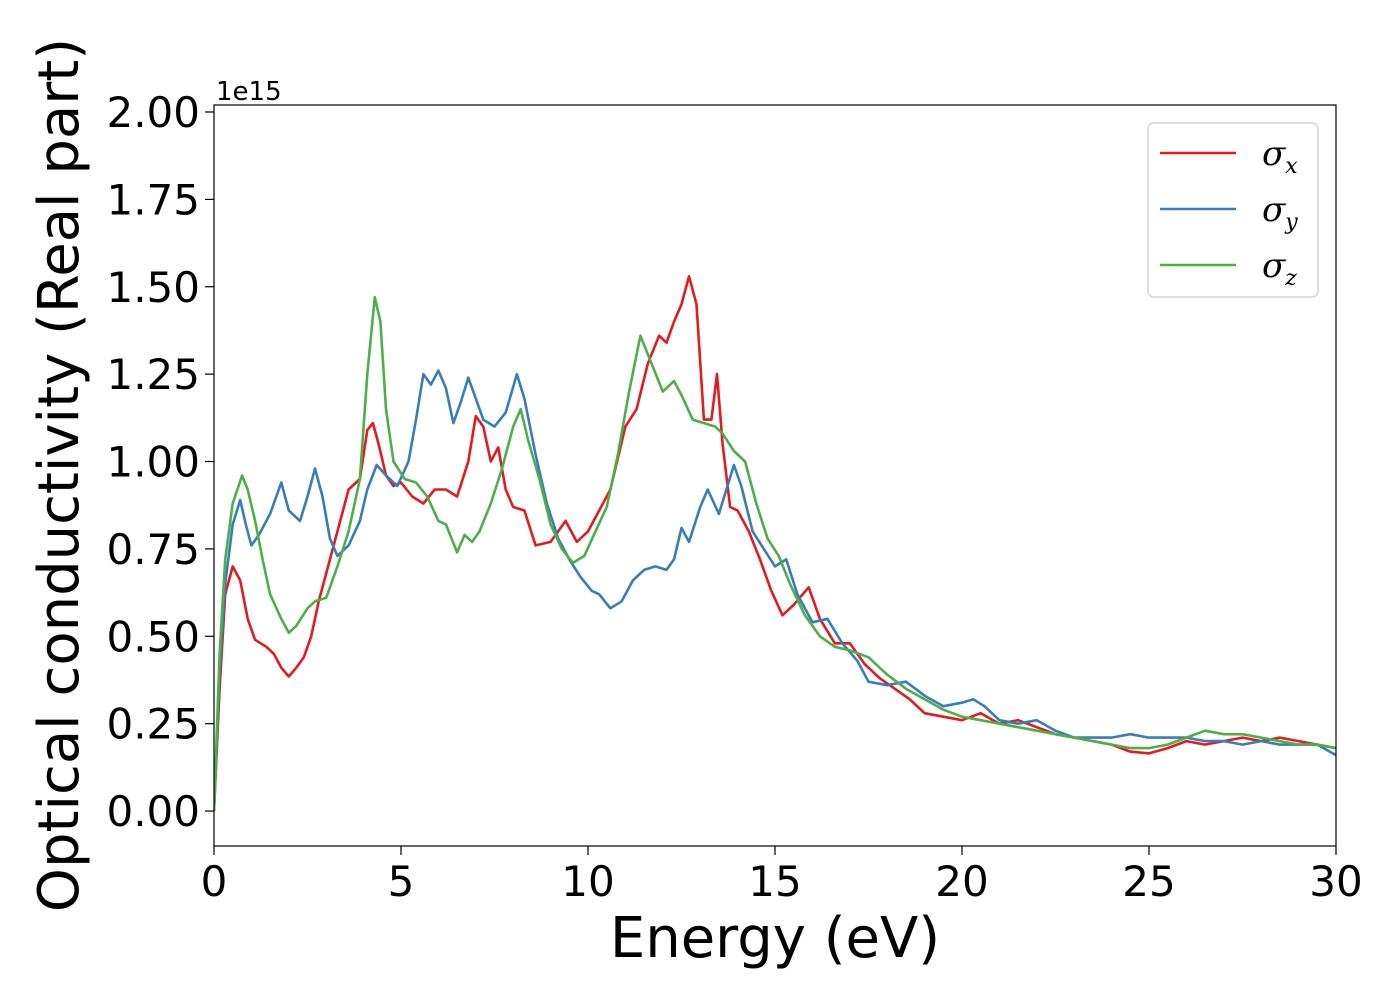  Describe the element at coordinates (587, 881) in the screenshot. I see `x-tick-label: 10` at that location.